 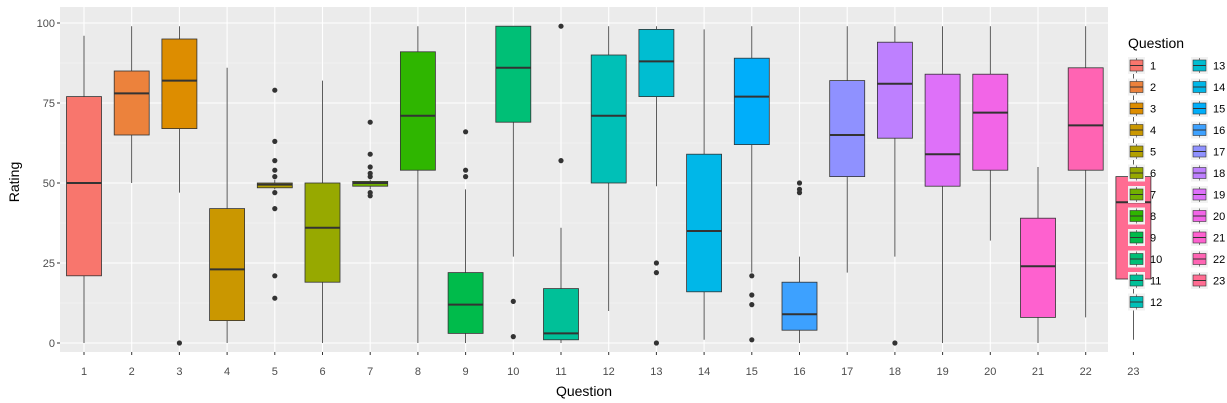 I want to click on legend-label: 4, so click(x=1153, y=131).